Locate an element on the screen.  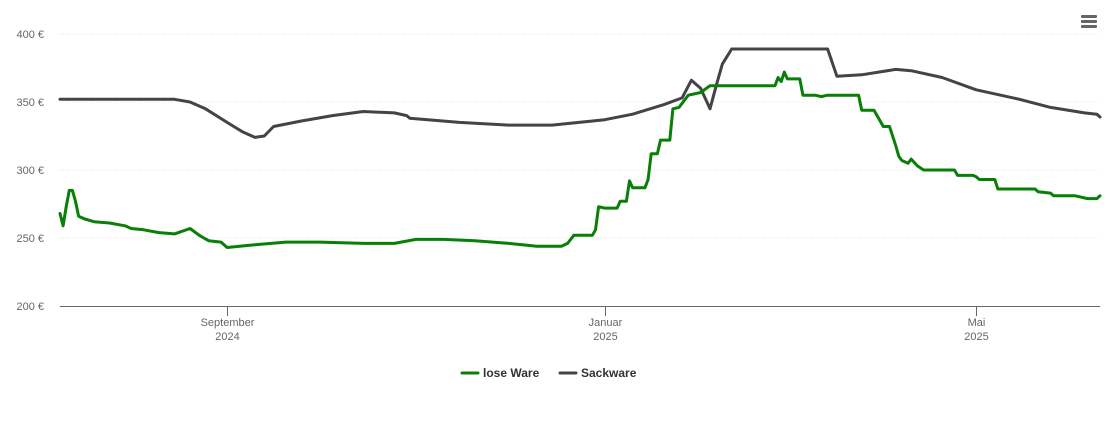
y-tick-label: 350 € is located at coordinates (30, 103).